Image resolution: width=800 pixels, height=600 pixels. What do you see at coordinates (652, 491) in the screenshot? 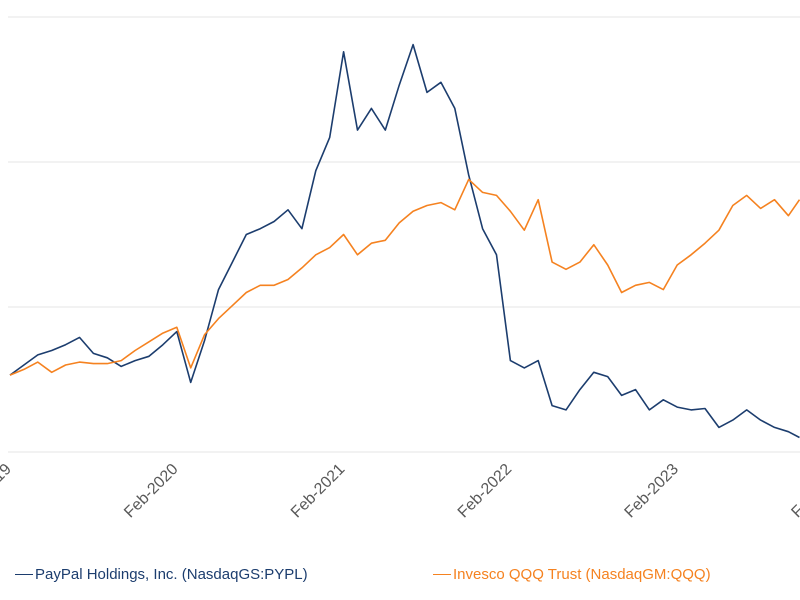
I see `x-tick-label: Feb-2023` at bounding box center [652, 491].